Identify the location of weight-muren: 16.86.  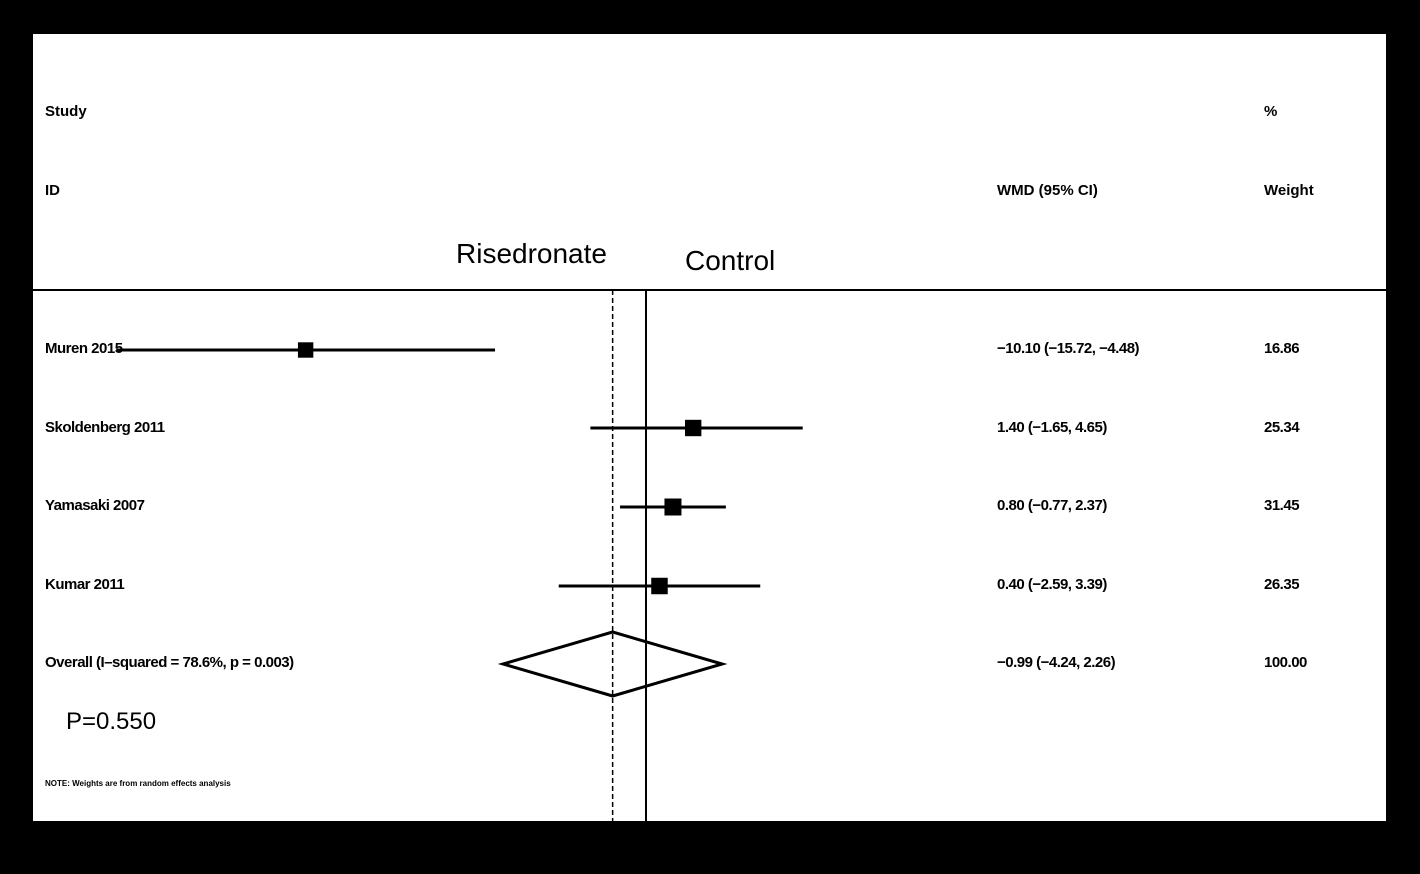
(1282, 348).